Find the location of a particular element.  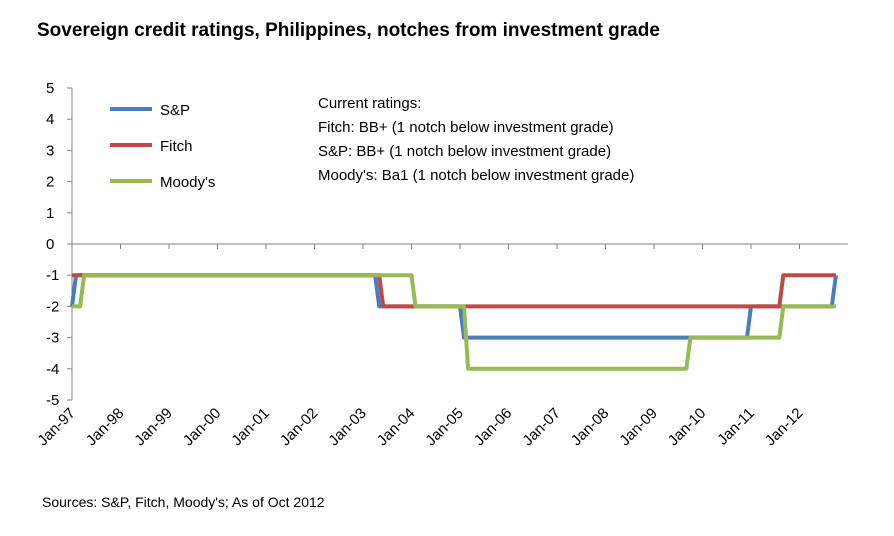

y-tick-label: -5 is located at coordinates (52, 400).